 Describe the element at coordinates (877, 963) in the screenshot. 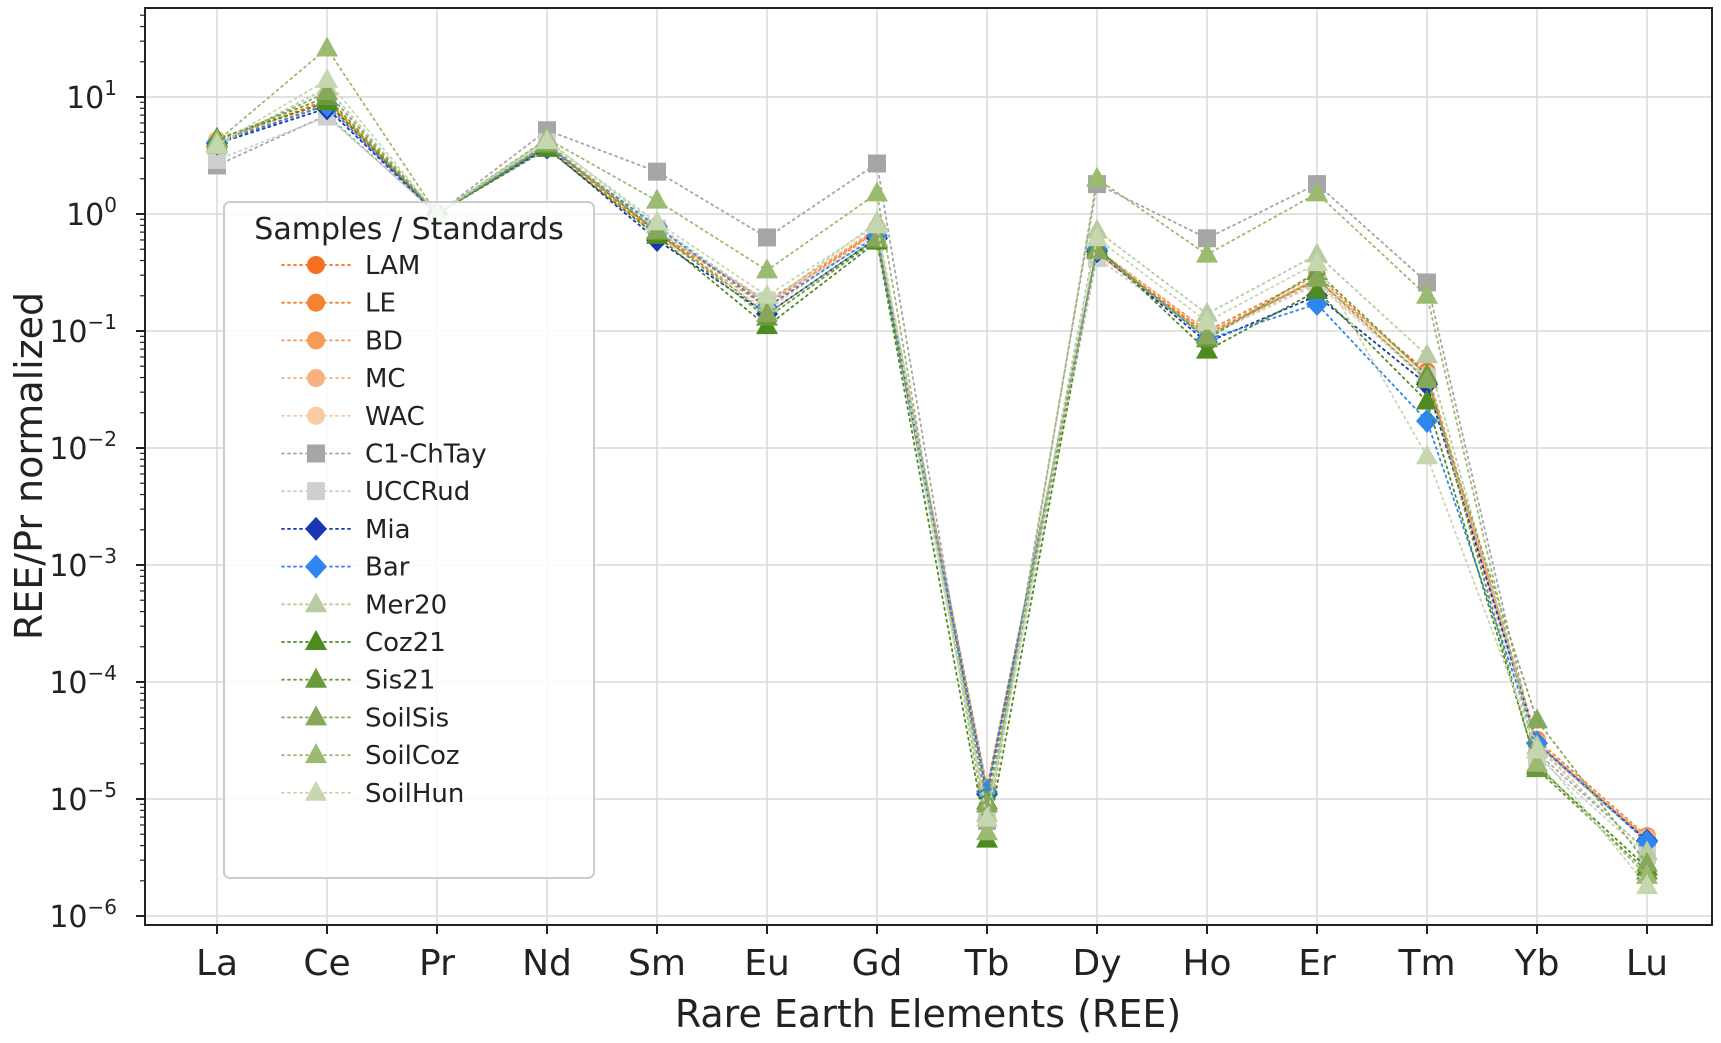

I see `x-tick-label: Gd` at that location.